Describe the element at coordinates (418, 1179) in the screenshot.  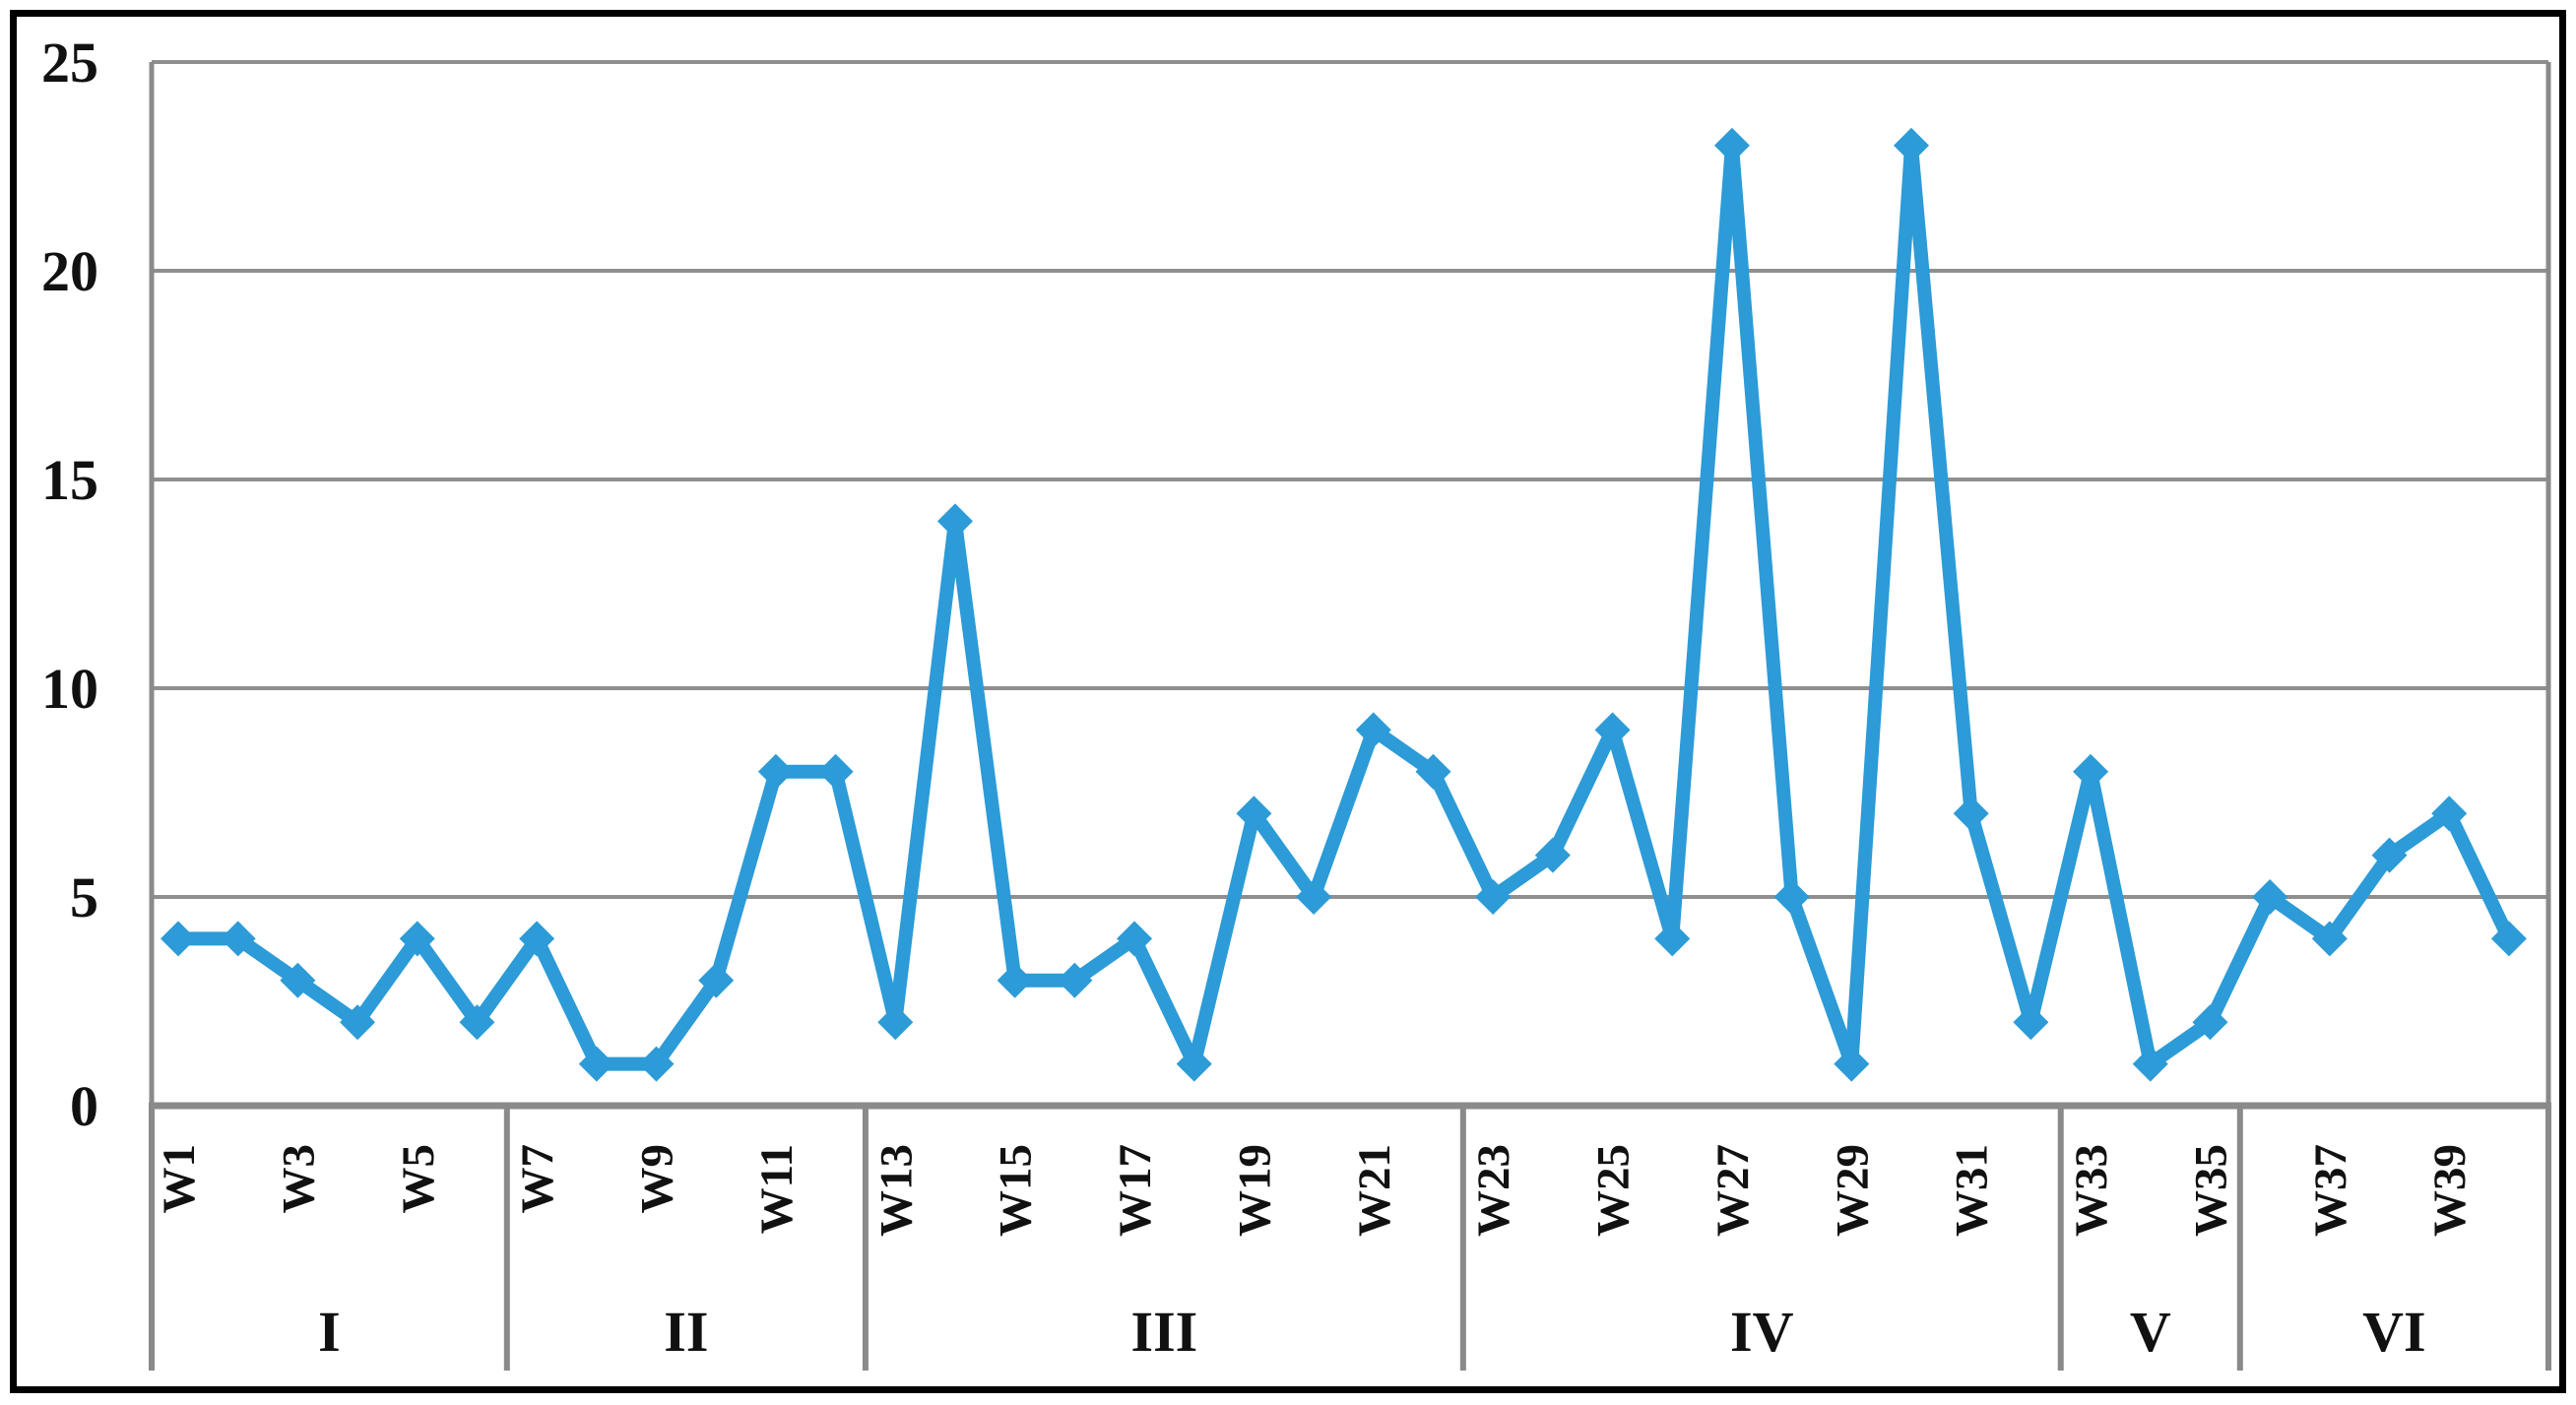
I see `x-axis-tick-label: W5` at that location.